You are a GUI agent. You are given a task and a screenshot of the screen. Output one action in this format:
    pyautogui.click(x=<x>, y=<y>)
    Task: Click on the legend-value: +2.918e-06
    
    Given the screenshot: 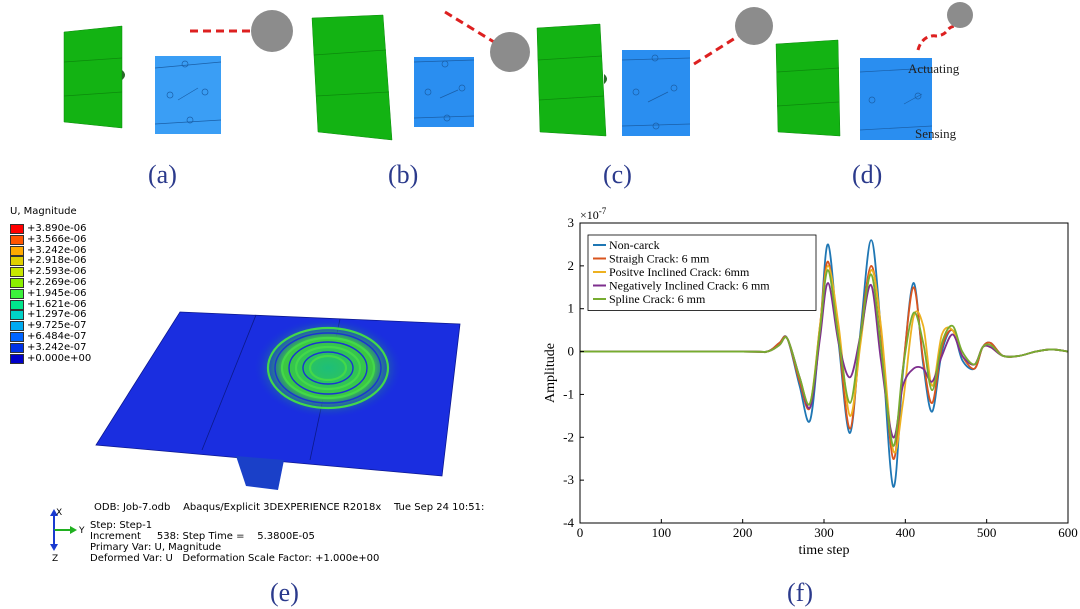 What is the action you would take?
    pyautogui.click(x=57, y=261)
    